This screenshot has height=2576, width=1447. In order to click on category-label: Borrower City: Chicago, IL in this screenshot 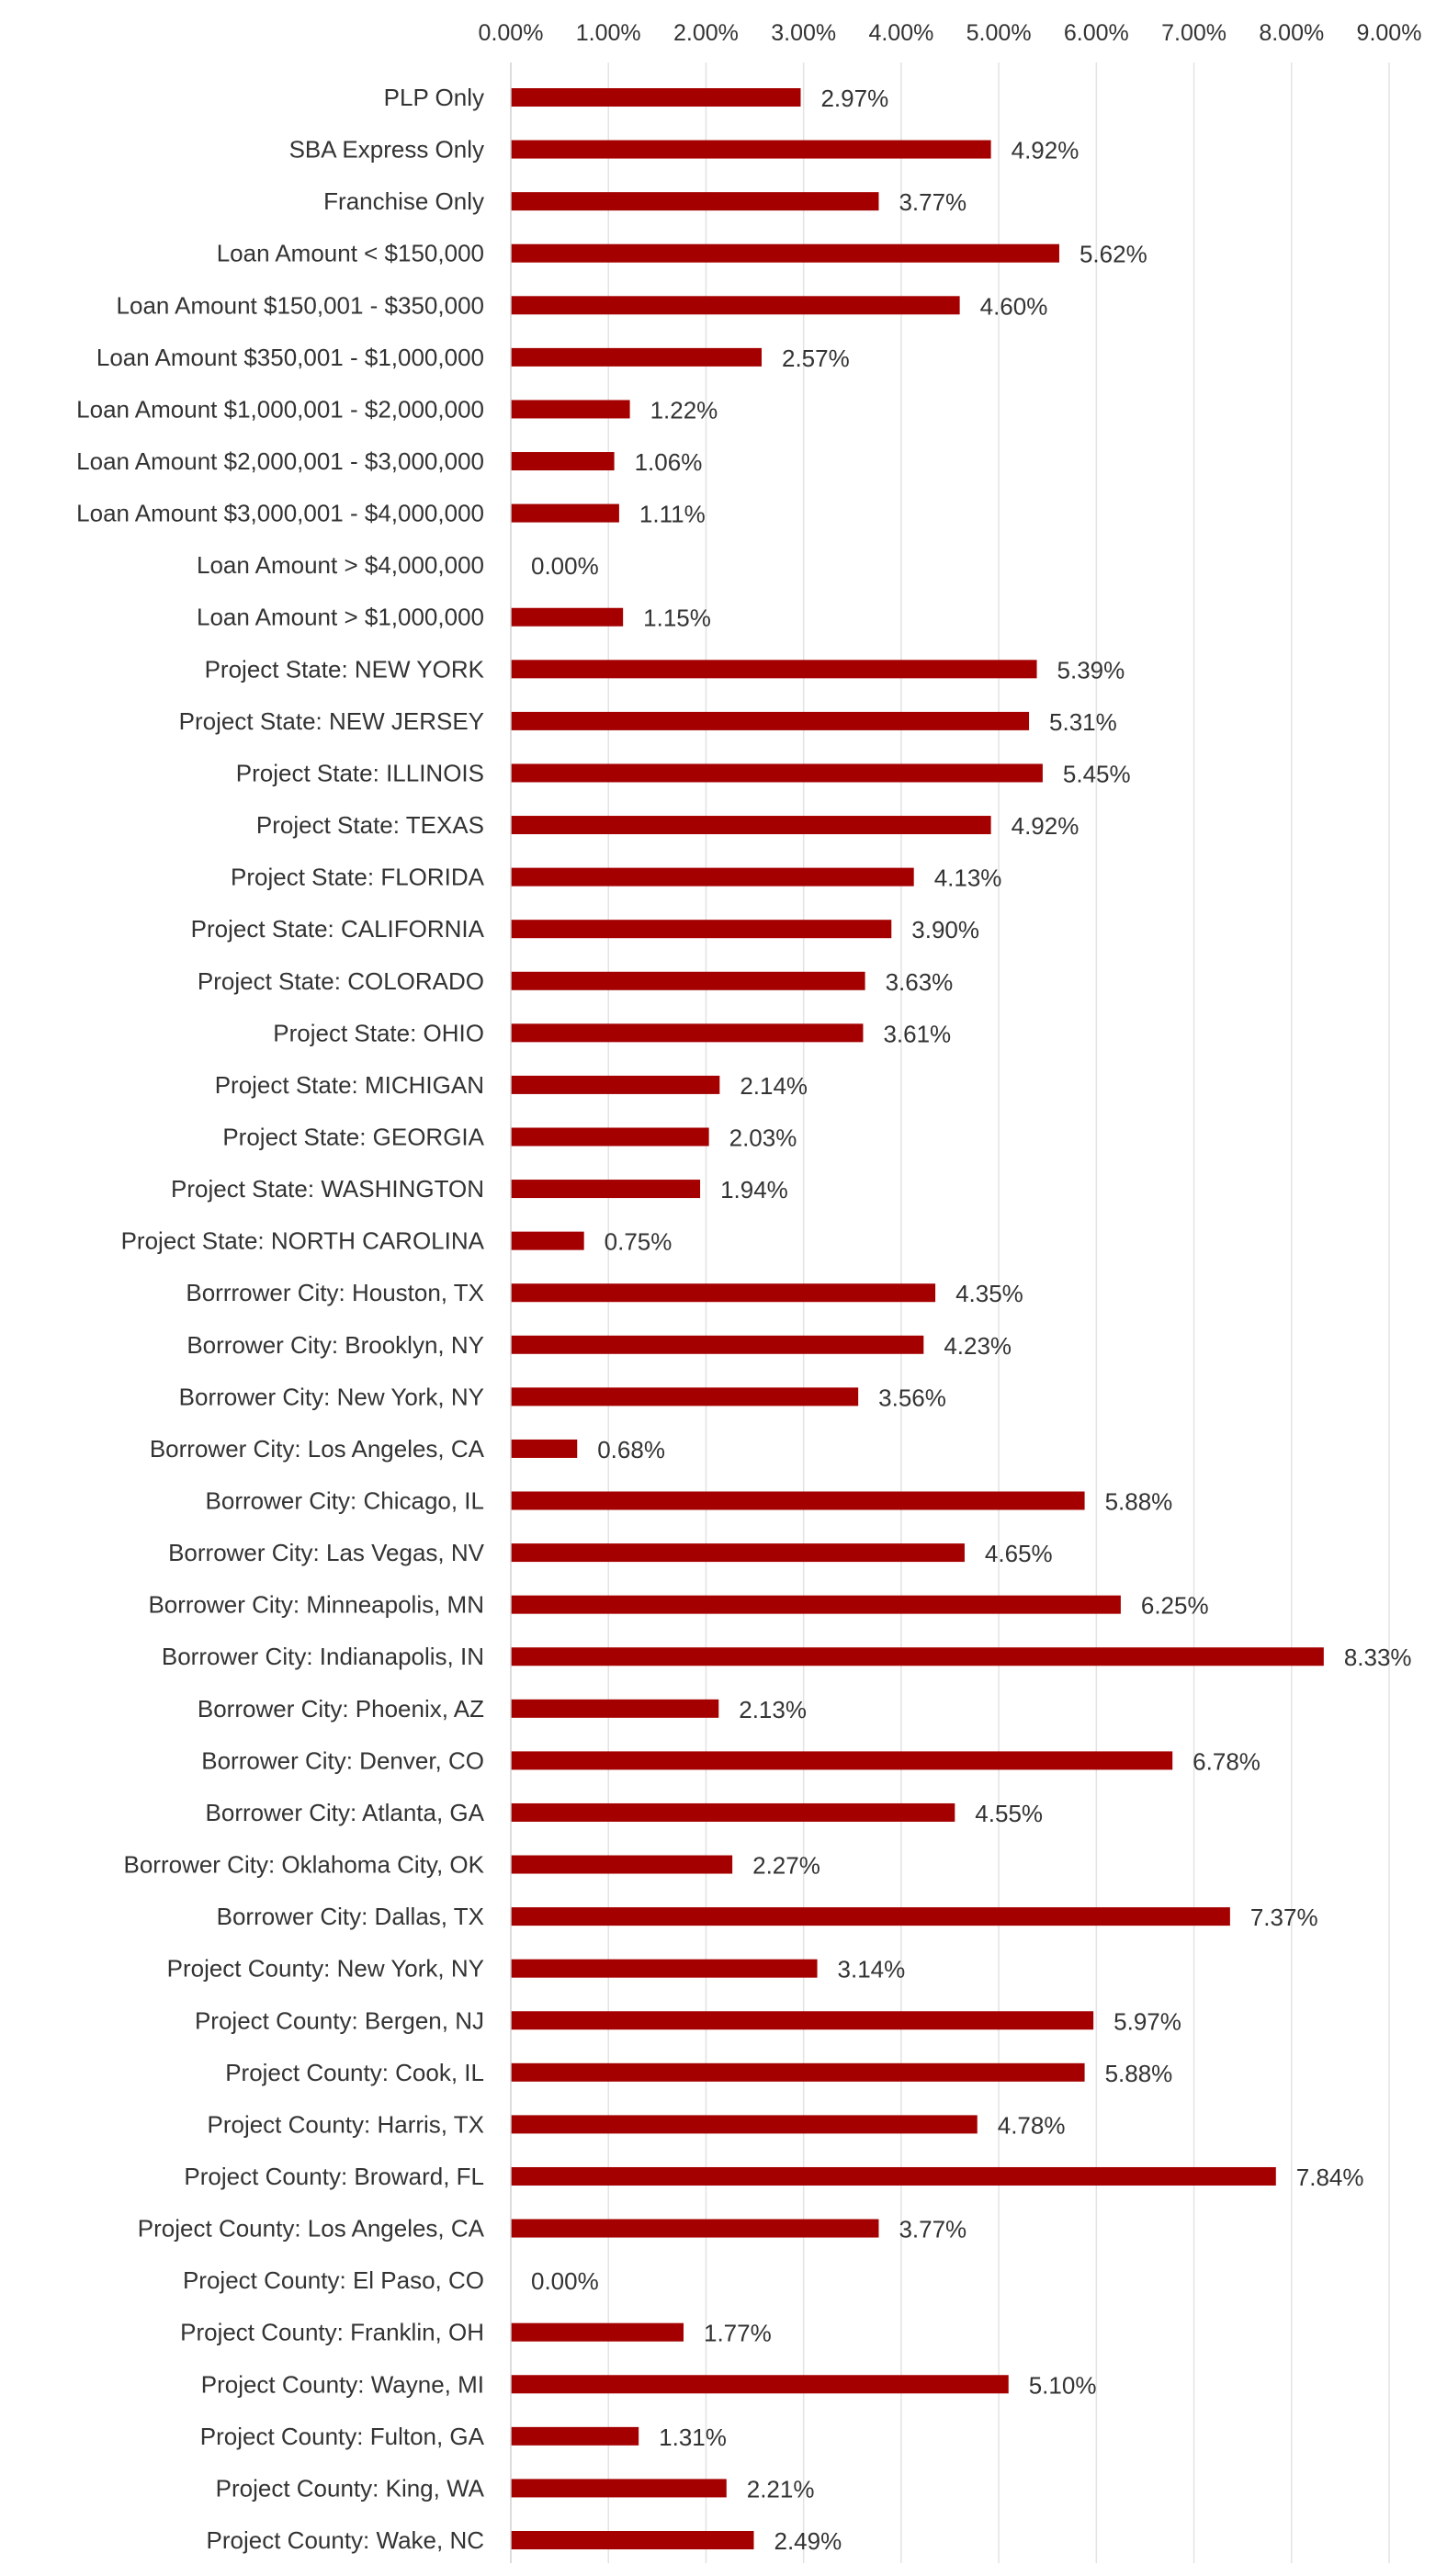, I will do `click(345, 1501)`.